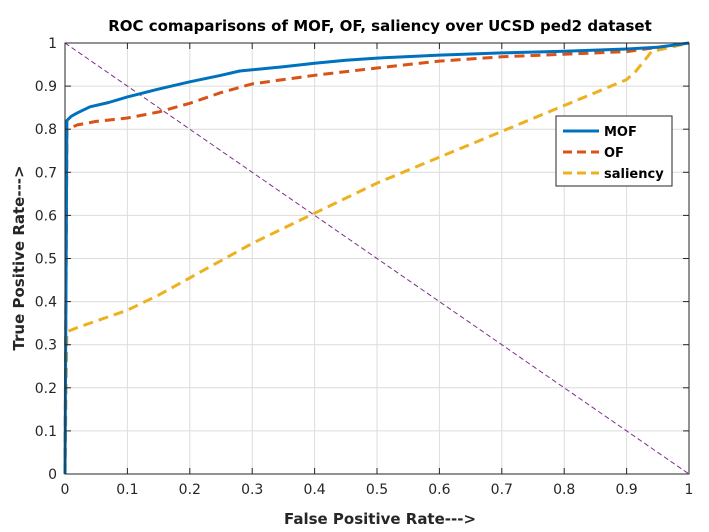 This screenshot has width=709, height=532. Describe the element at coordinates (46, 303) in the screenshot. I see `y-tick-label: 0.4` at that location.